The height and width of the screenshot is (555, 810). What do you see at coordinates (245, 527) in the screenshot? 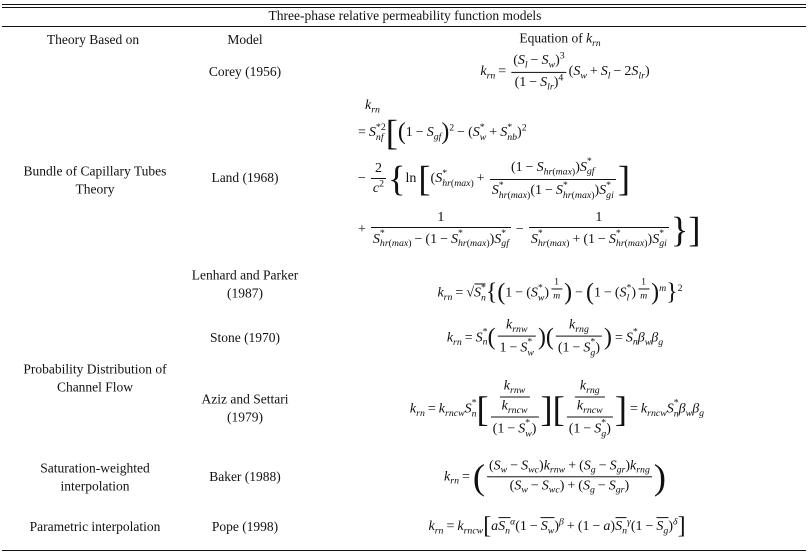
I see `model-pope: Pope (1998)` at bounding box center [245, 527].